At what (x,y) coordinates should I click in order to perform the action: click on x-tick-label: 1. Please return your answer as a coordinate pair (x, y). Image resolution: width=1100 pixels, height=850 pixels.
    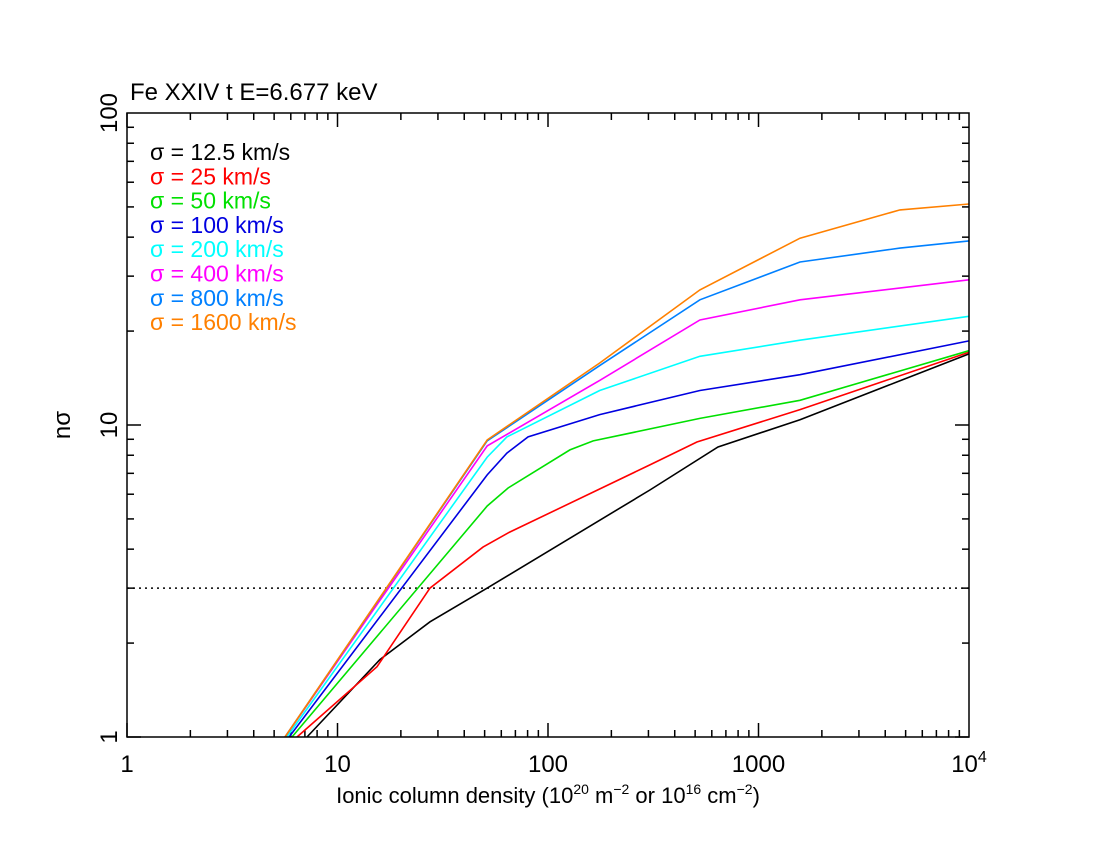
    Looking at the image, I should click on (126, 764).